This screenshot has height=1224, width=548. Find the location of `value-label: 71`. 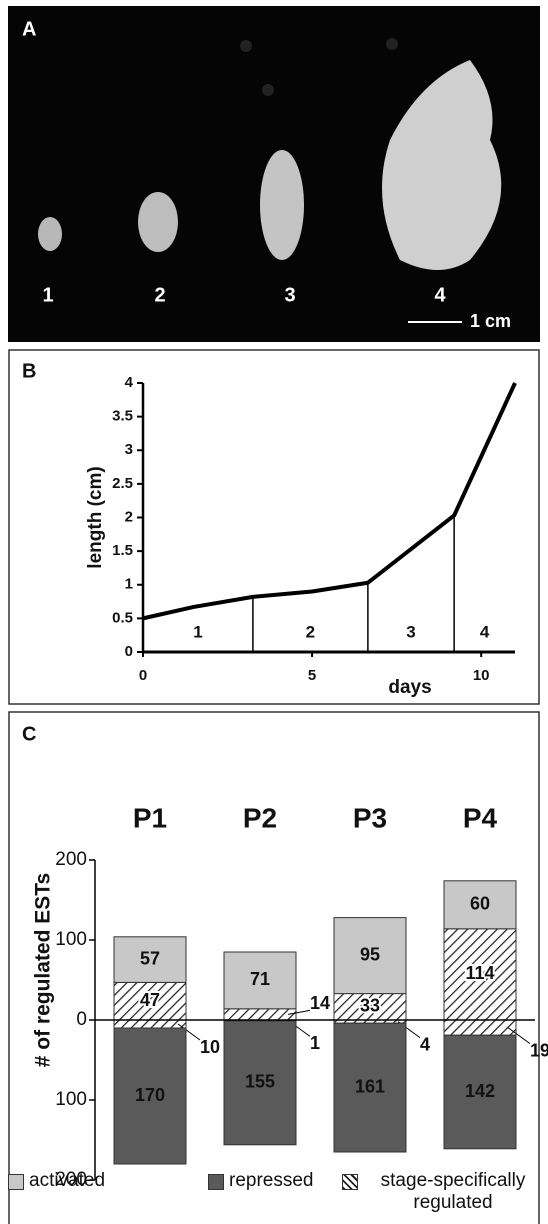

value-label: 71 is located at coordinates (260, 979).